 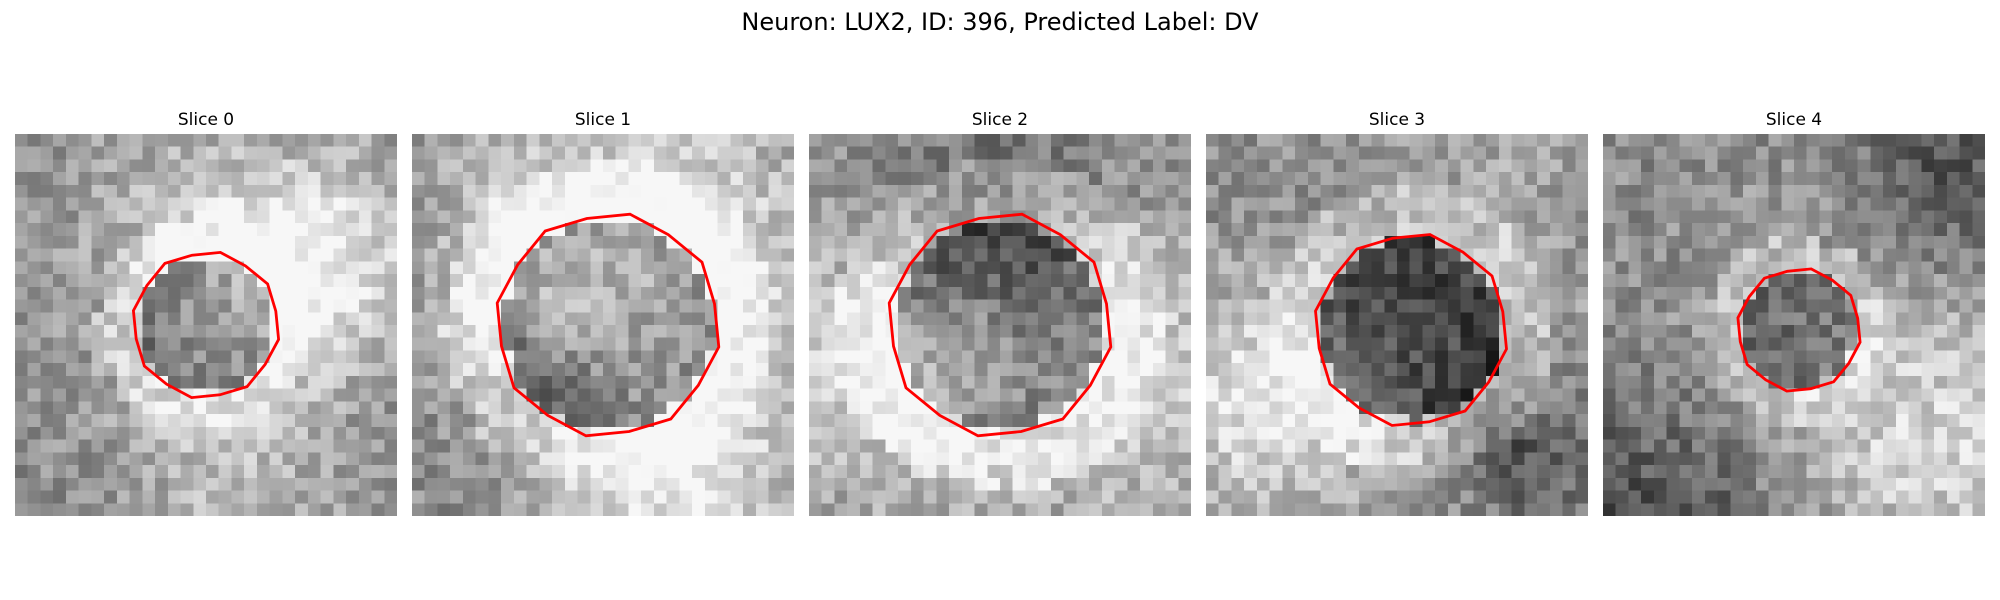 What do you see at coordinates (206, 120) in the screenshot?
I see `slice-title-0: Slice 0` at bounding box center [206, 120].